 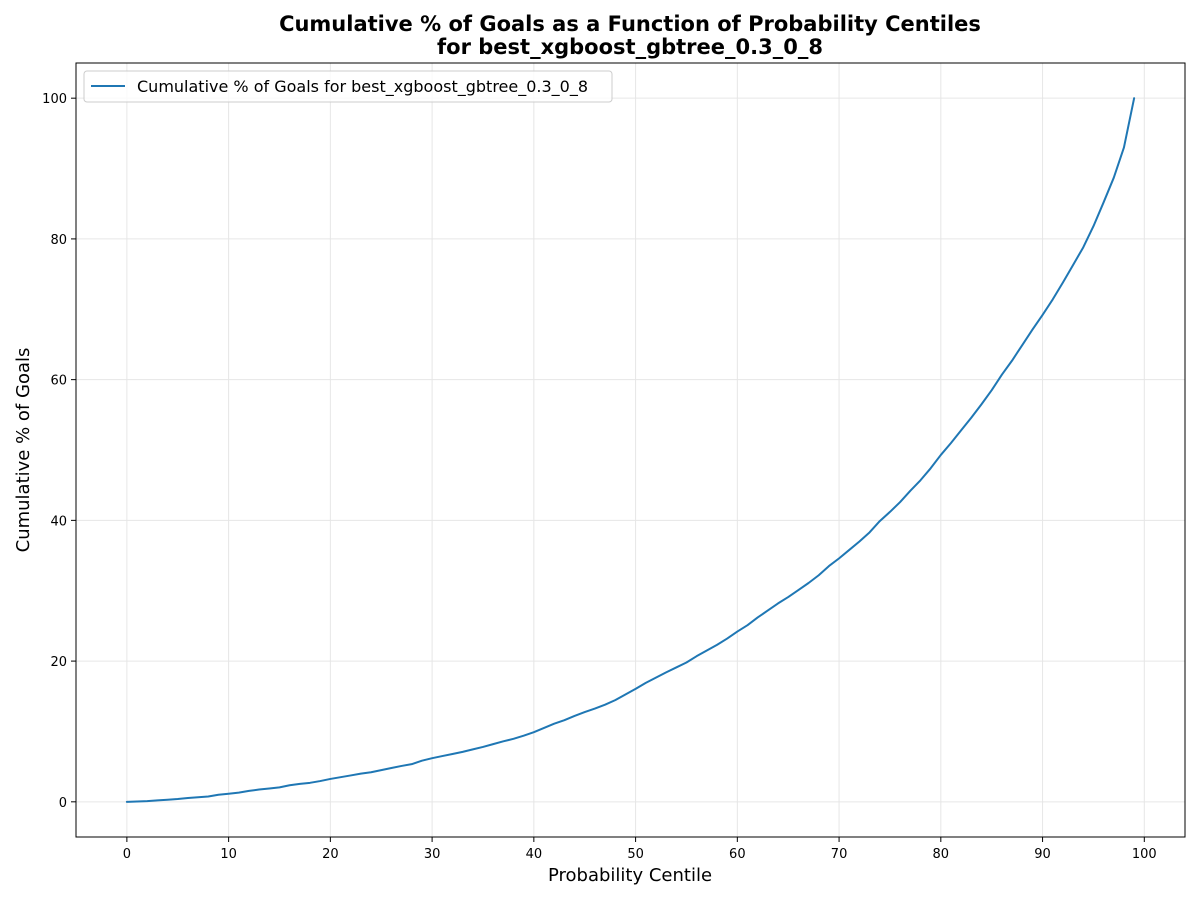 I want to click on x-tick-label: 30, so click(x=432, y=854).